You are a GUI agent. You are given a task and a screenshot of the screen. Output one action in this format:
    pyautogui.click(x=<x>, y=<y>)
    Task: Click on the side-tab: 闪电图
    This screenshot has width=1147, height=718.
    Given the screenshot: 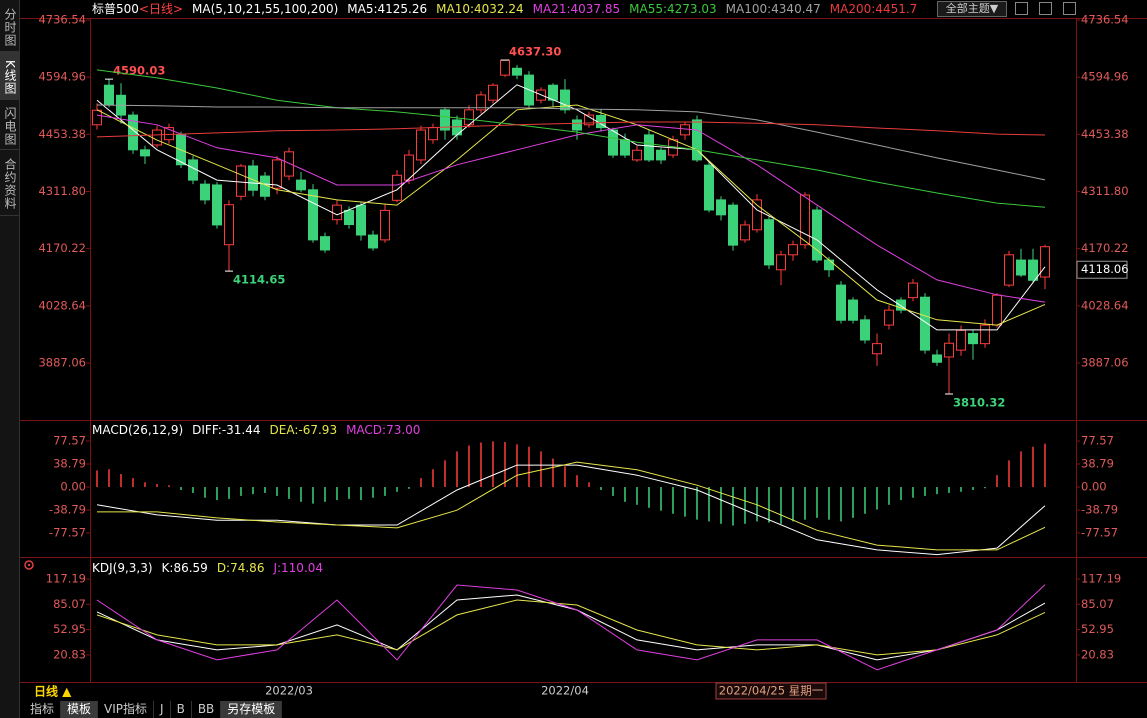 What is the action you would take?
    pyautogui.click(x=9, y=125)
    